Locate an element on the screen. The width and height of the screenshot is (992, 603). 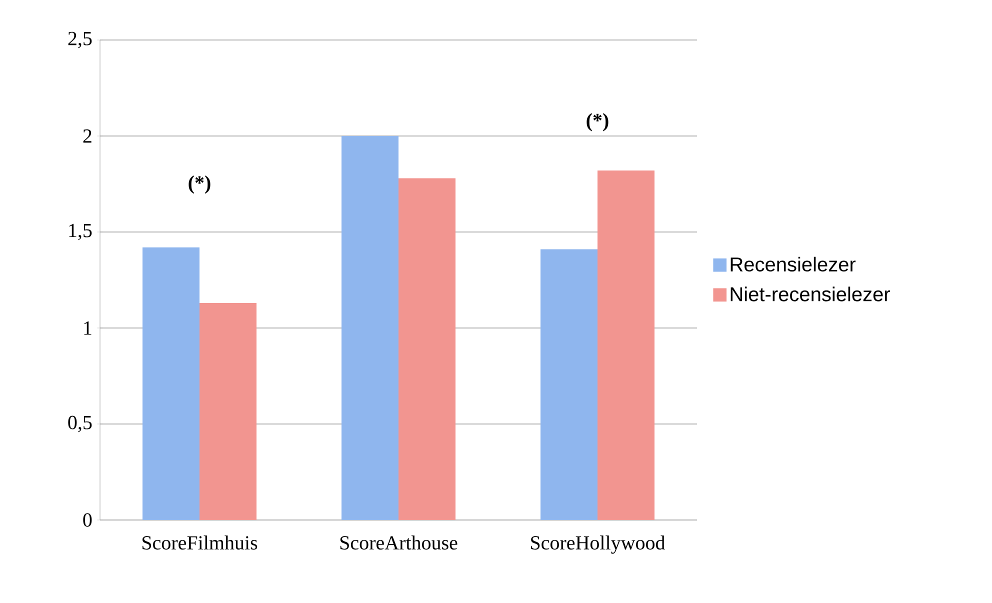
y-tick-label: 2,5 is located at coordinates (80, 40).